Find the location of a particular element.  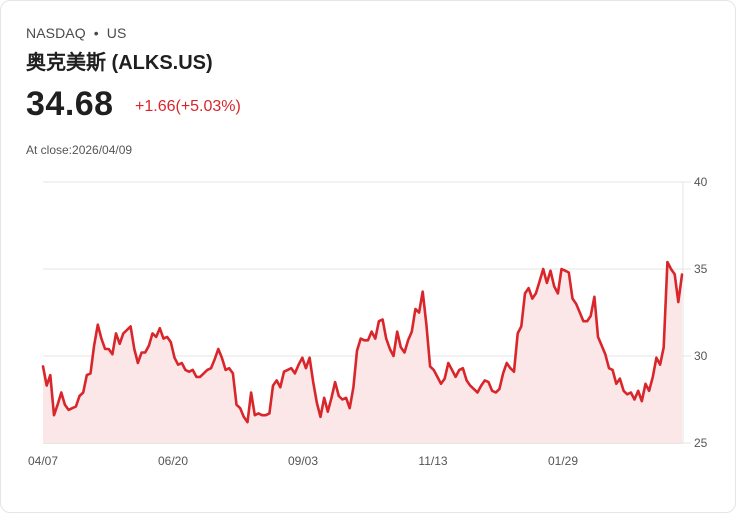

x-tick-label: 06/20 is located at coordinates (173, 461).